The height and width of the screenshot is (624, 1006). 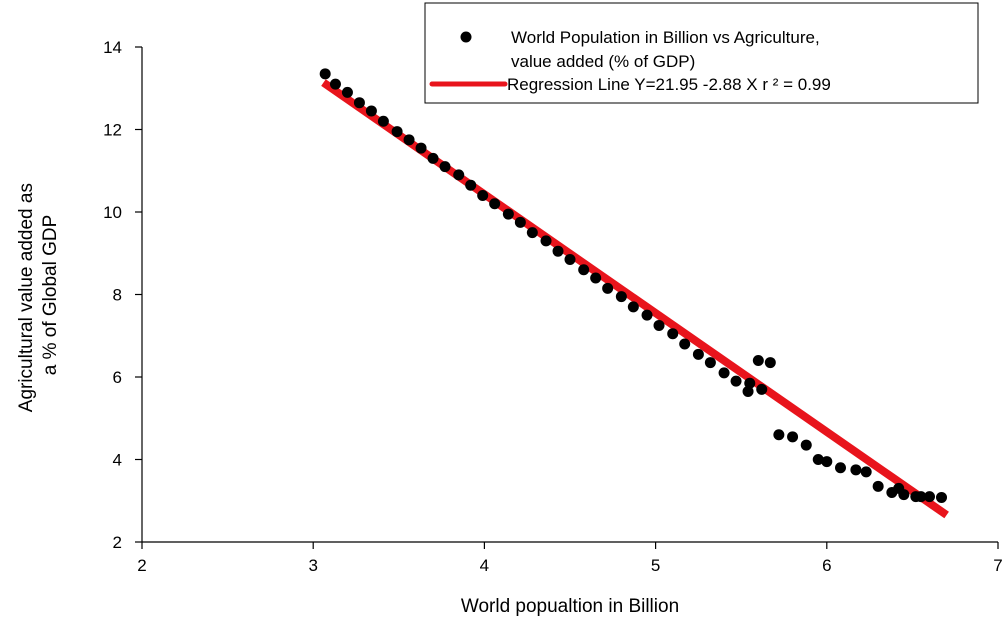 I want to click on y-tick-label: 12, so click(x=112, y=130).